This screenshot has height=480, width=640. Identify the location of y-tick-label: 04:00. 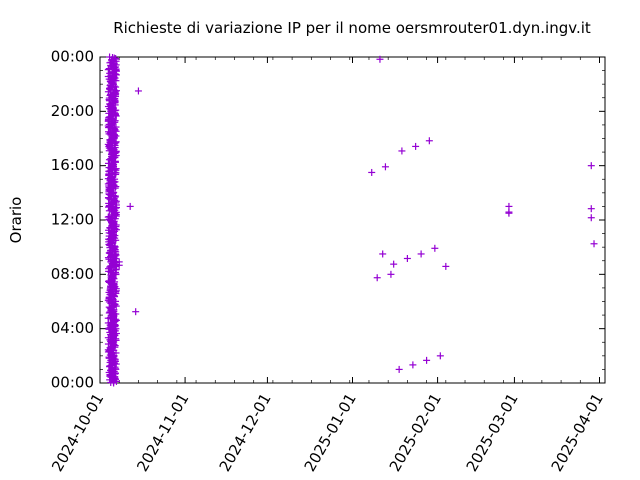
(72, 328).